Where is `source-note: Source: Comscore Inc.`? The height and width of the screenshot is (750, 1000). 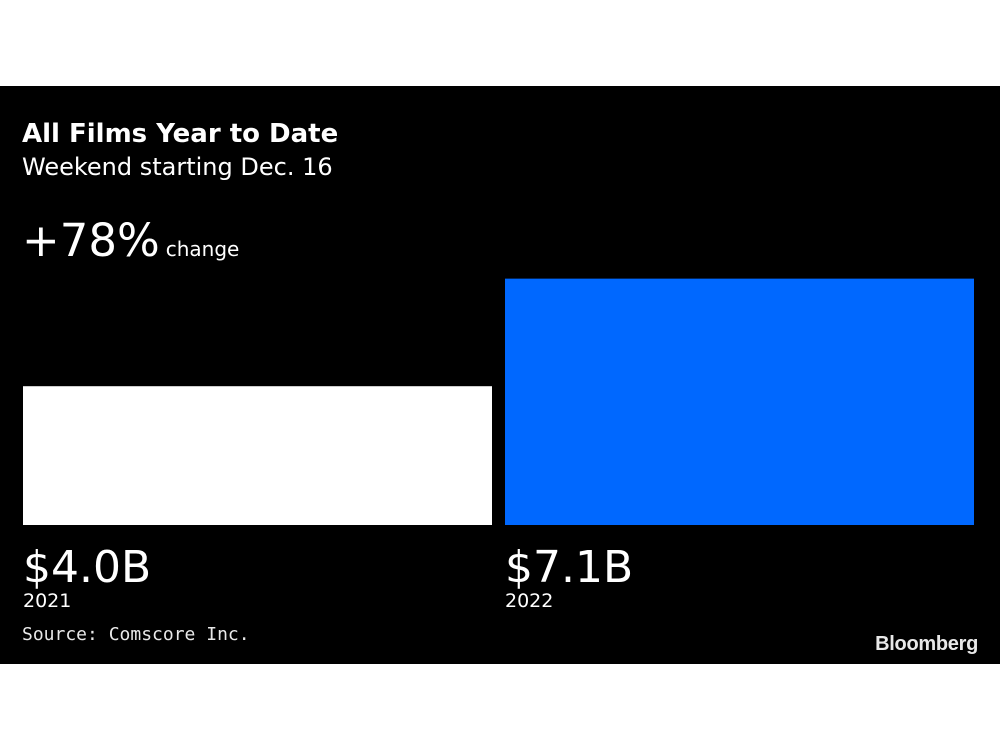 source-note: Source: Comscore Inc. is located at coordinates (136, 634).